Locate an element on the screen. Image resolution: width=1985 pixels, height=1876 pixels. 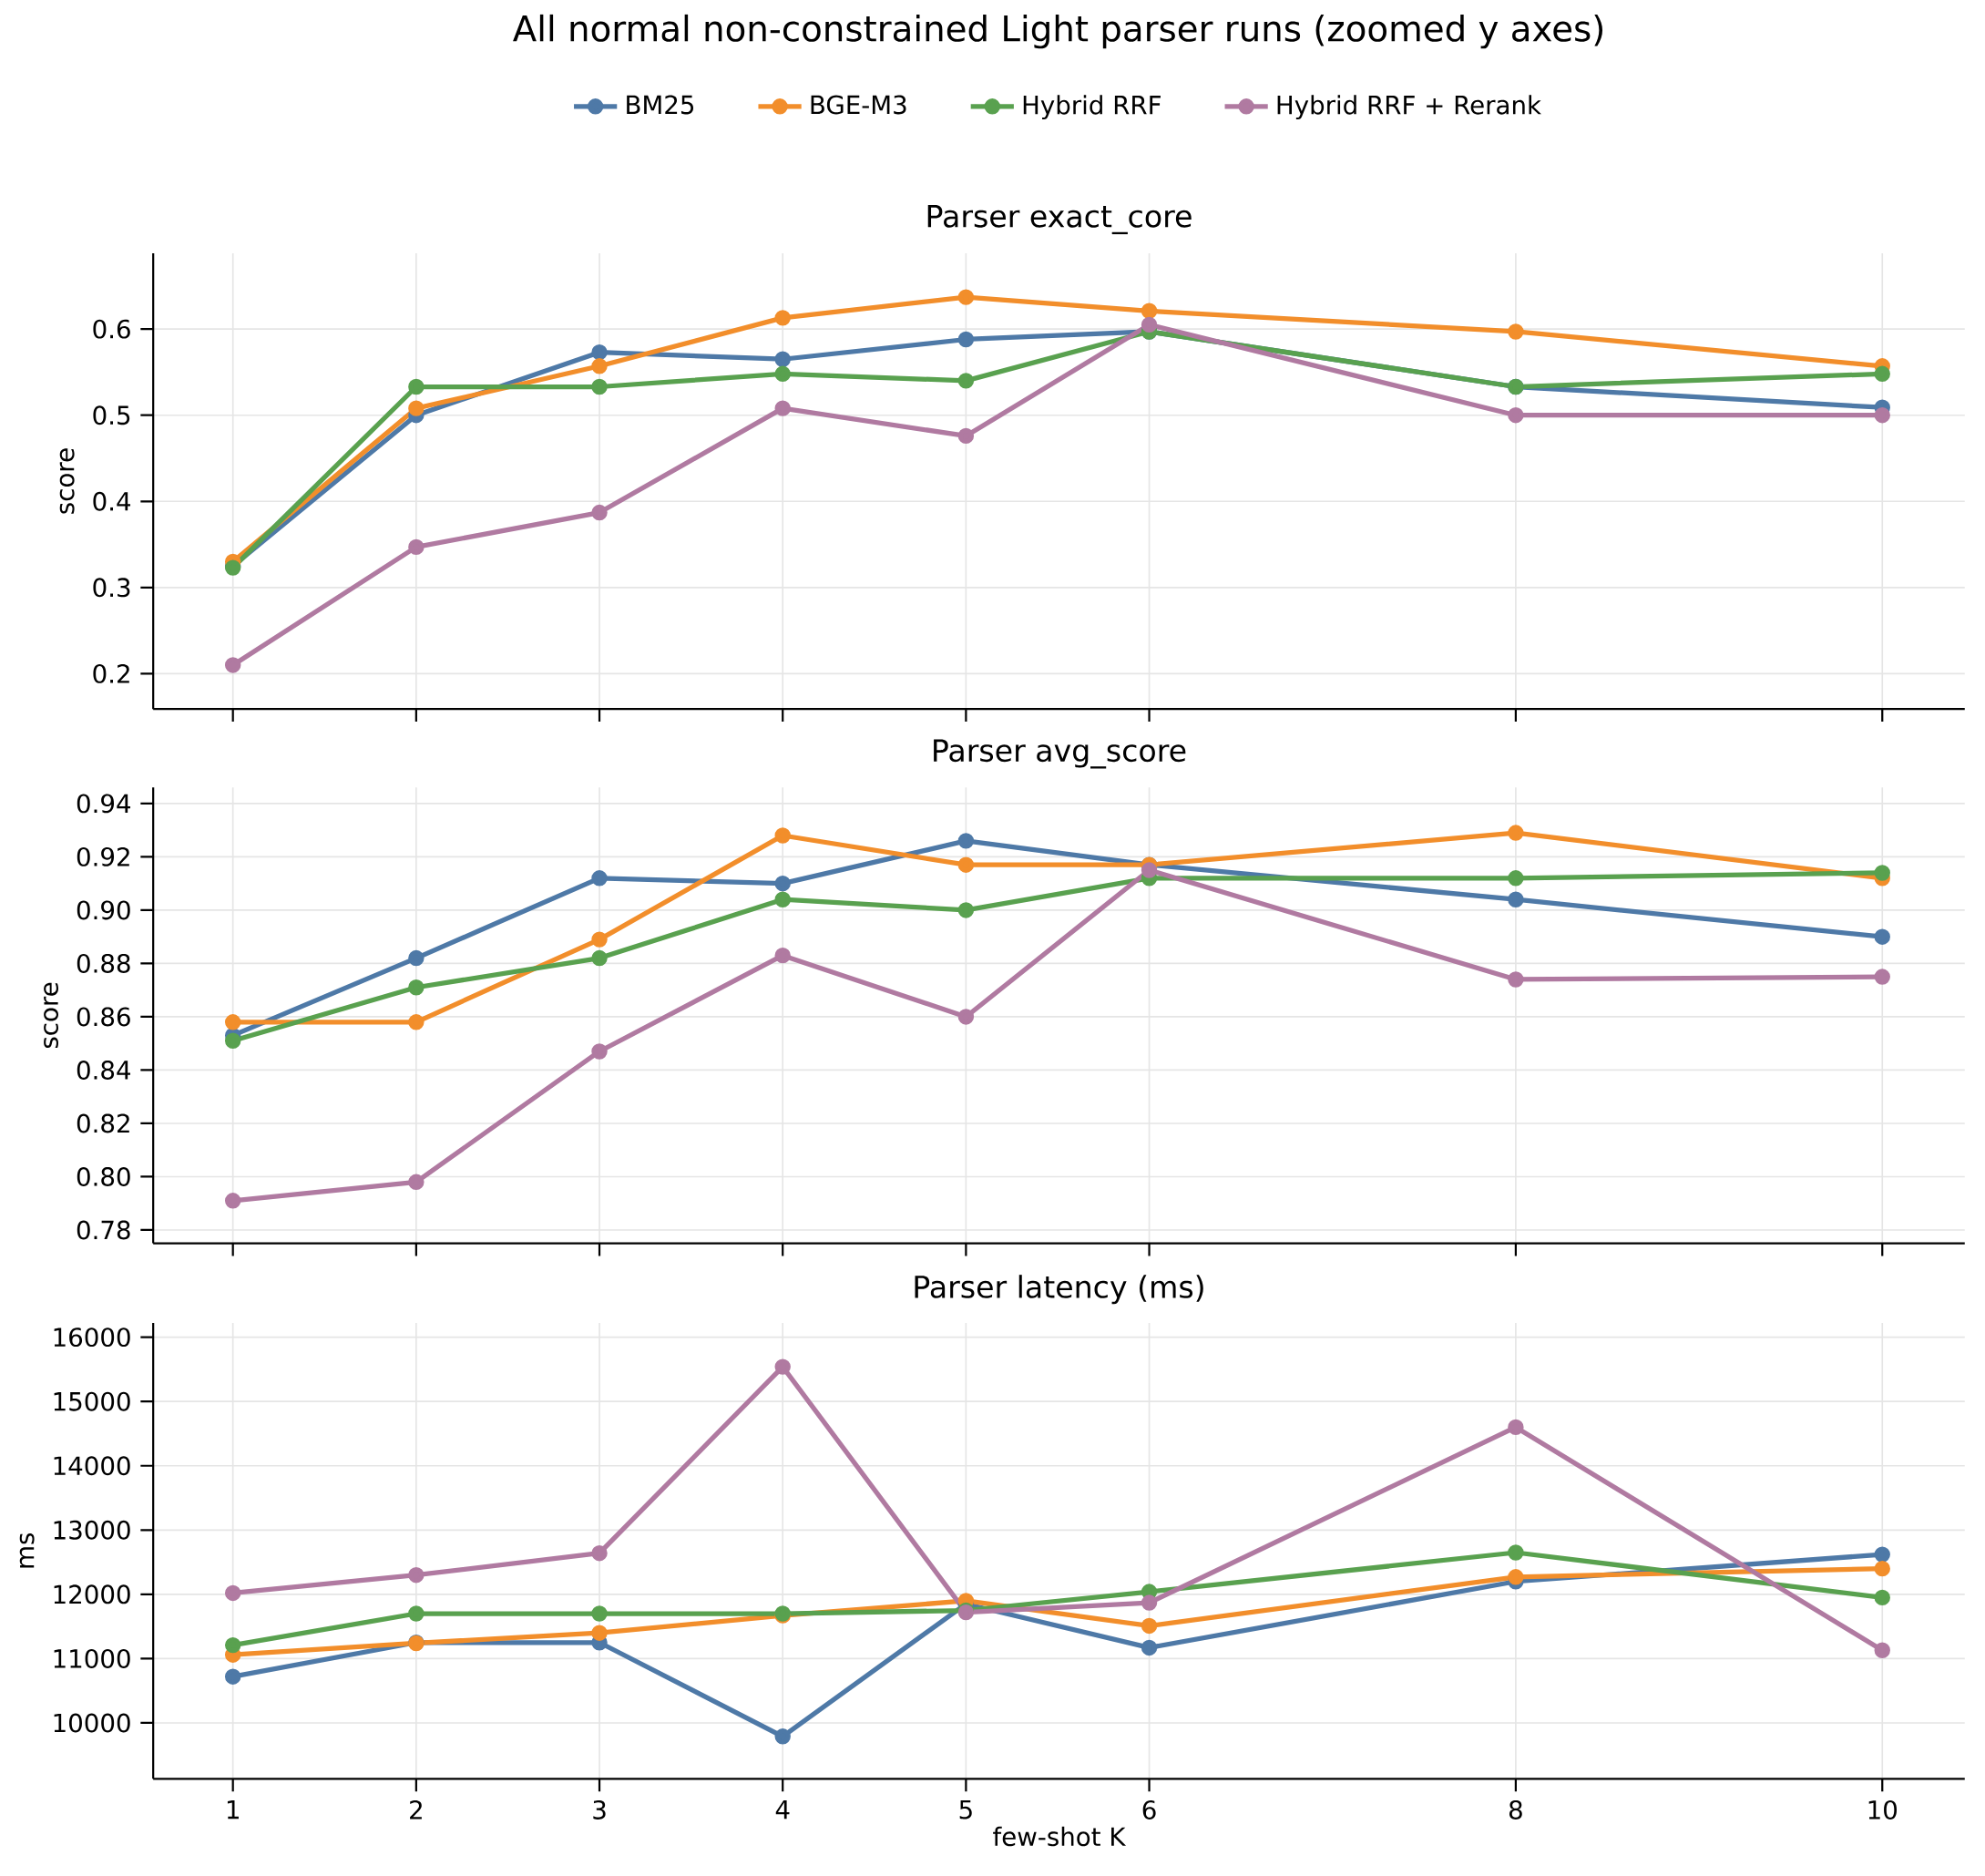
y-tick-label: 13000 is located at coordinates (92, 1530).